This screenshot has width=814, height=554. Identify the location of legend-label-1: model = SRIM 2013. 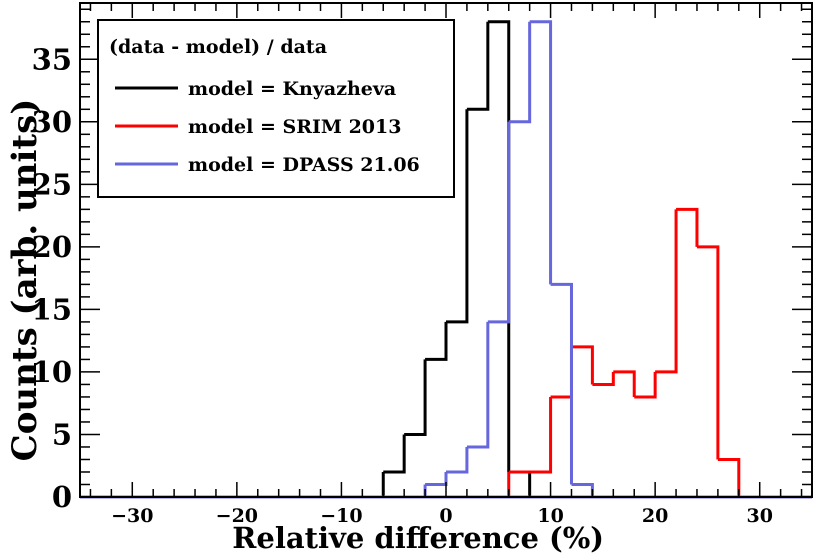
(294, 127).